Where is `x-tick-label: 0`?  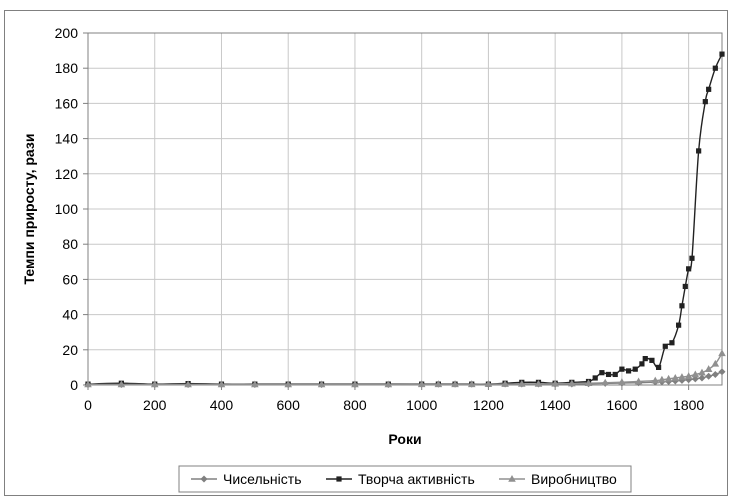
x-tick-label: 0 is located at coordinates (88, 405).